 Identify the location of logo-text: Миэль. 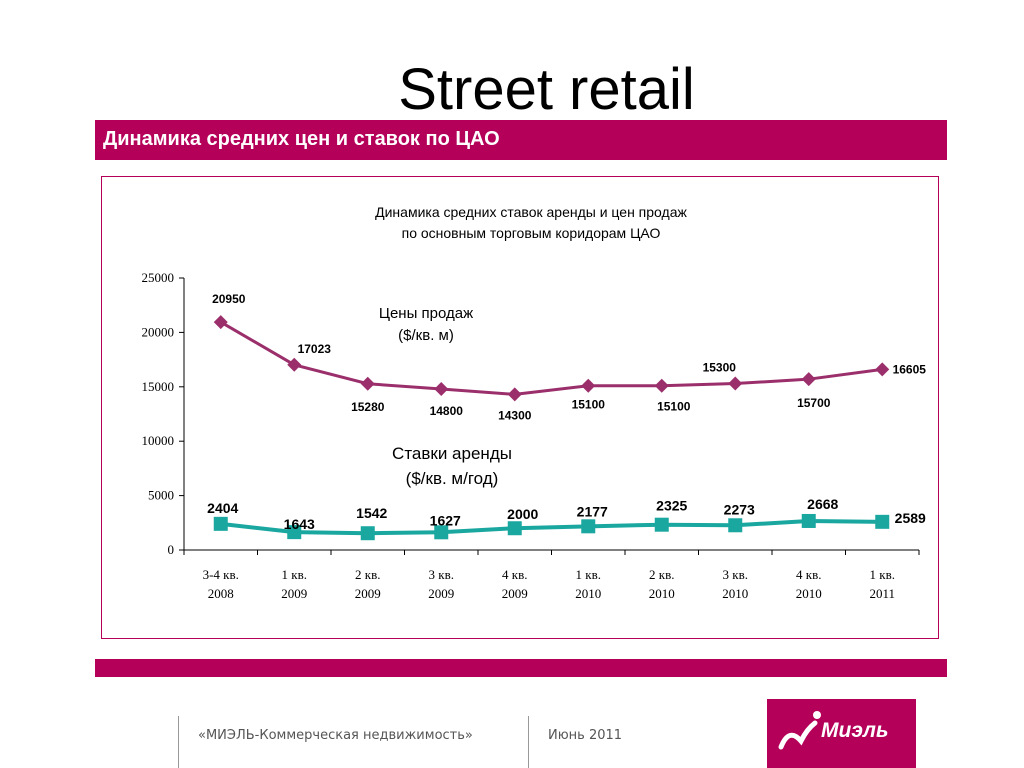
(855, 730).